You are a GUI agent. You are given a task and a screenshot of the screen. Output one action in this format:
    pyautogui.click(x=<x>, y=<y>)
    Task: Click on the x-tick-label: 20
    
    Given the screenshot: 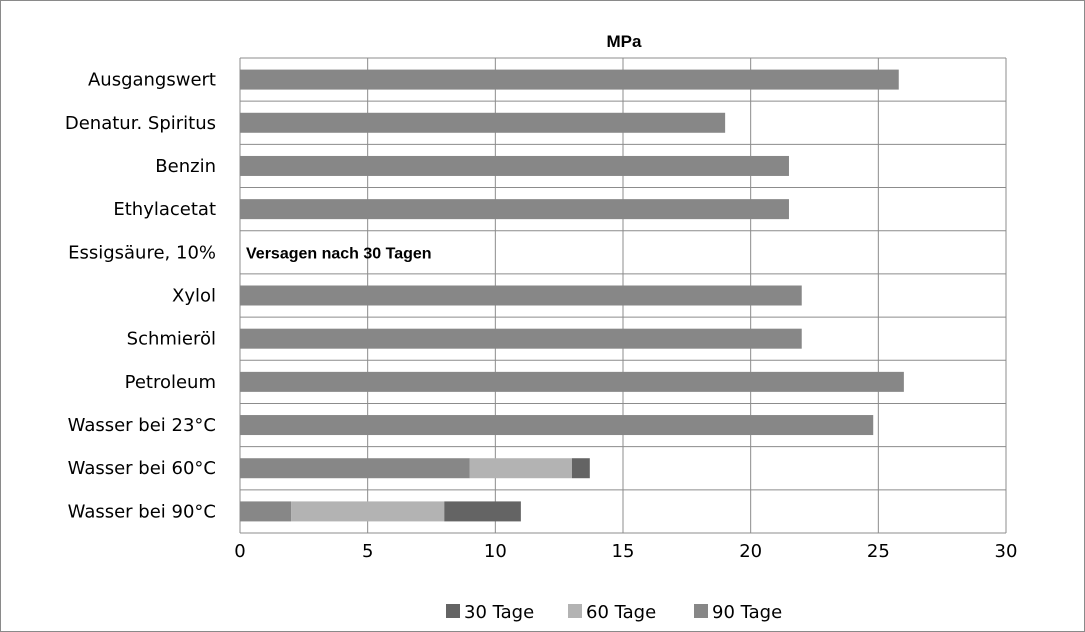 What is the action you would take?
    pyautogui.click(x=750, y=551)
    